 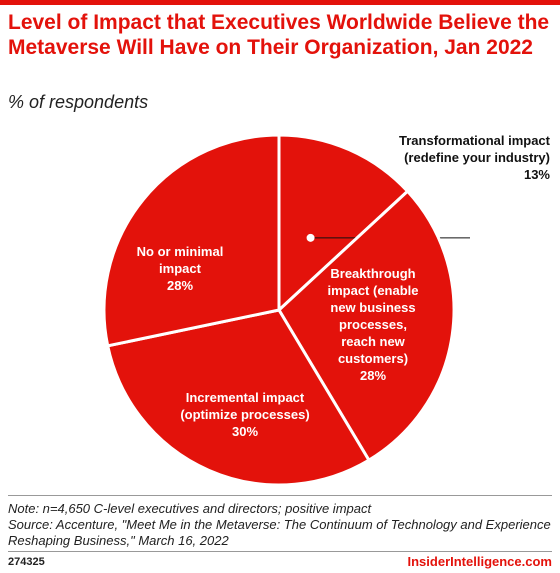 What do you see at coordinates (26, 562) in the screenshot?
I see `chart-id: 274325` at bounding box center [26, 562].